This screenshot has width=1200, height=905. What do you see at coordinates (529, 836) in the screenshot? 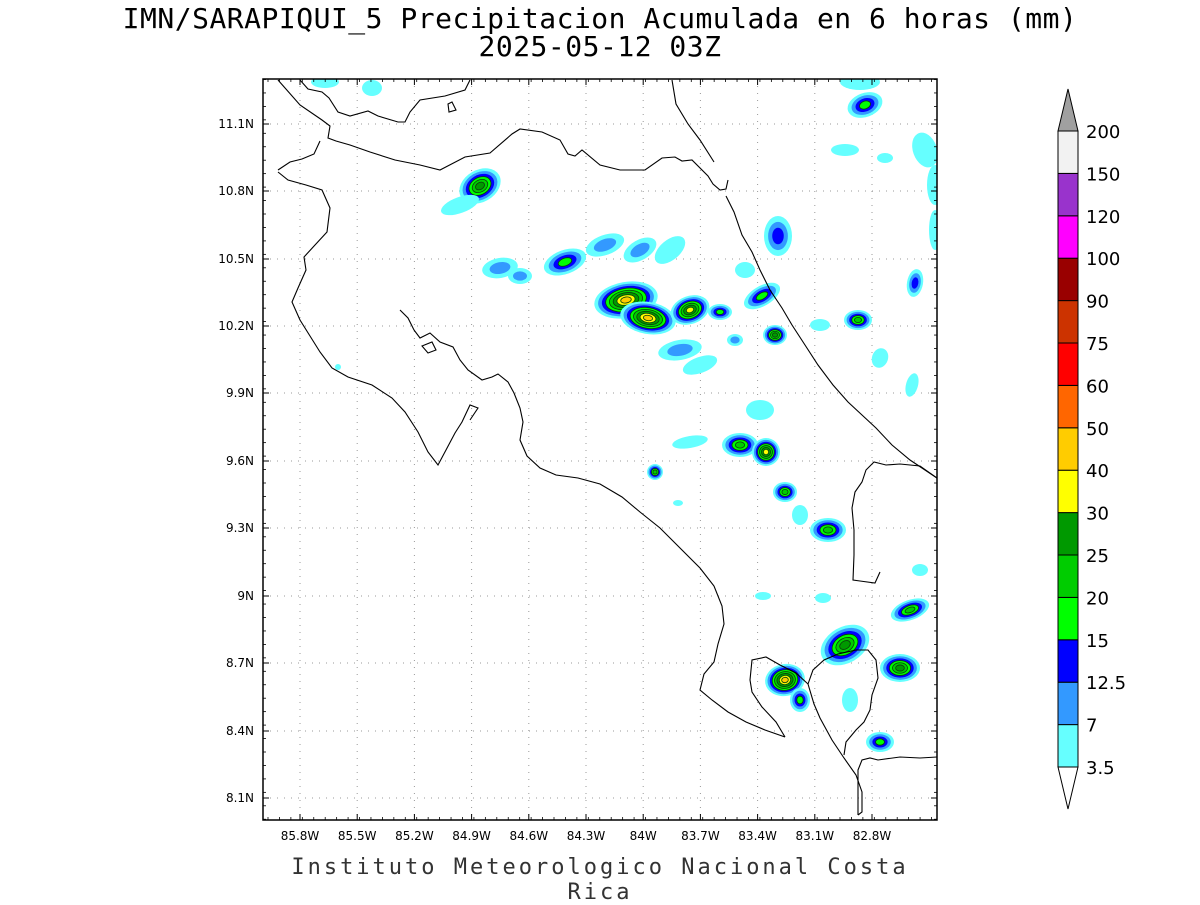
I see `x-tick-label: 84.6W` at bounding box center [529, 836].